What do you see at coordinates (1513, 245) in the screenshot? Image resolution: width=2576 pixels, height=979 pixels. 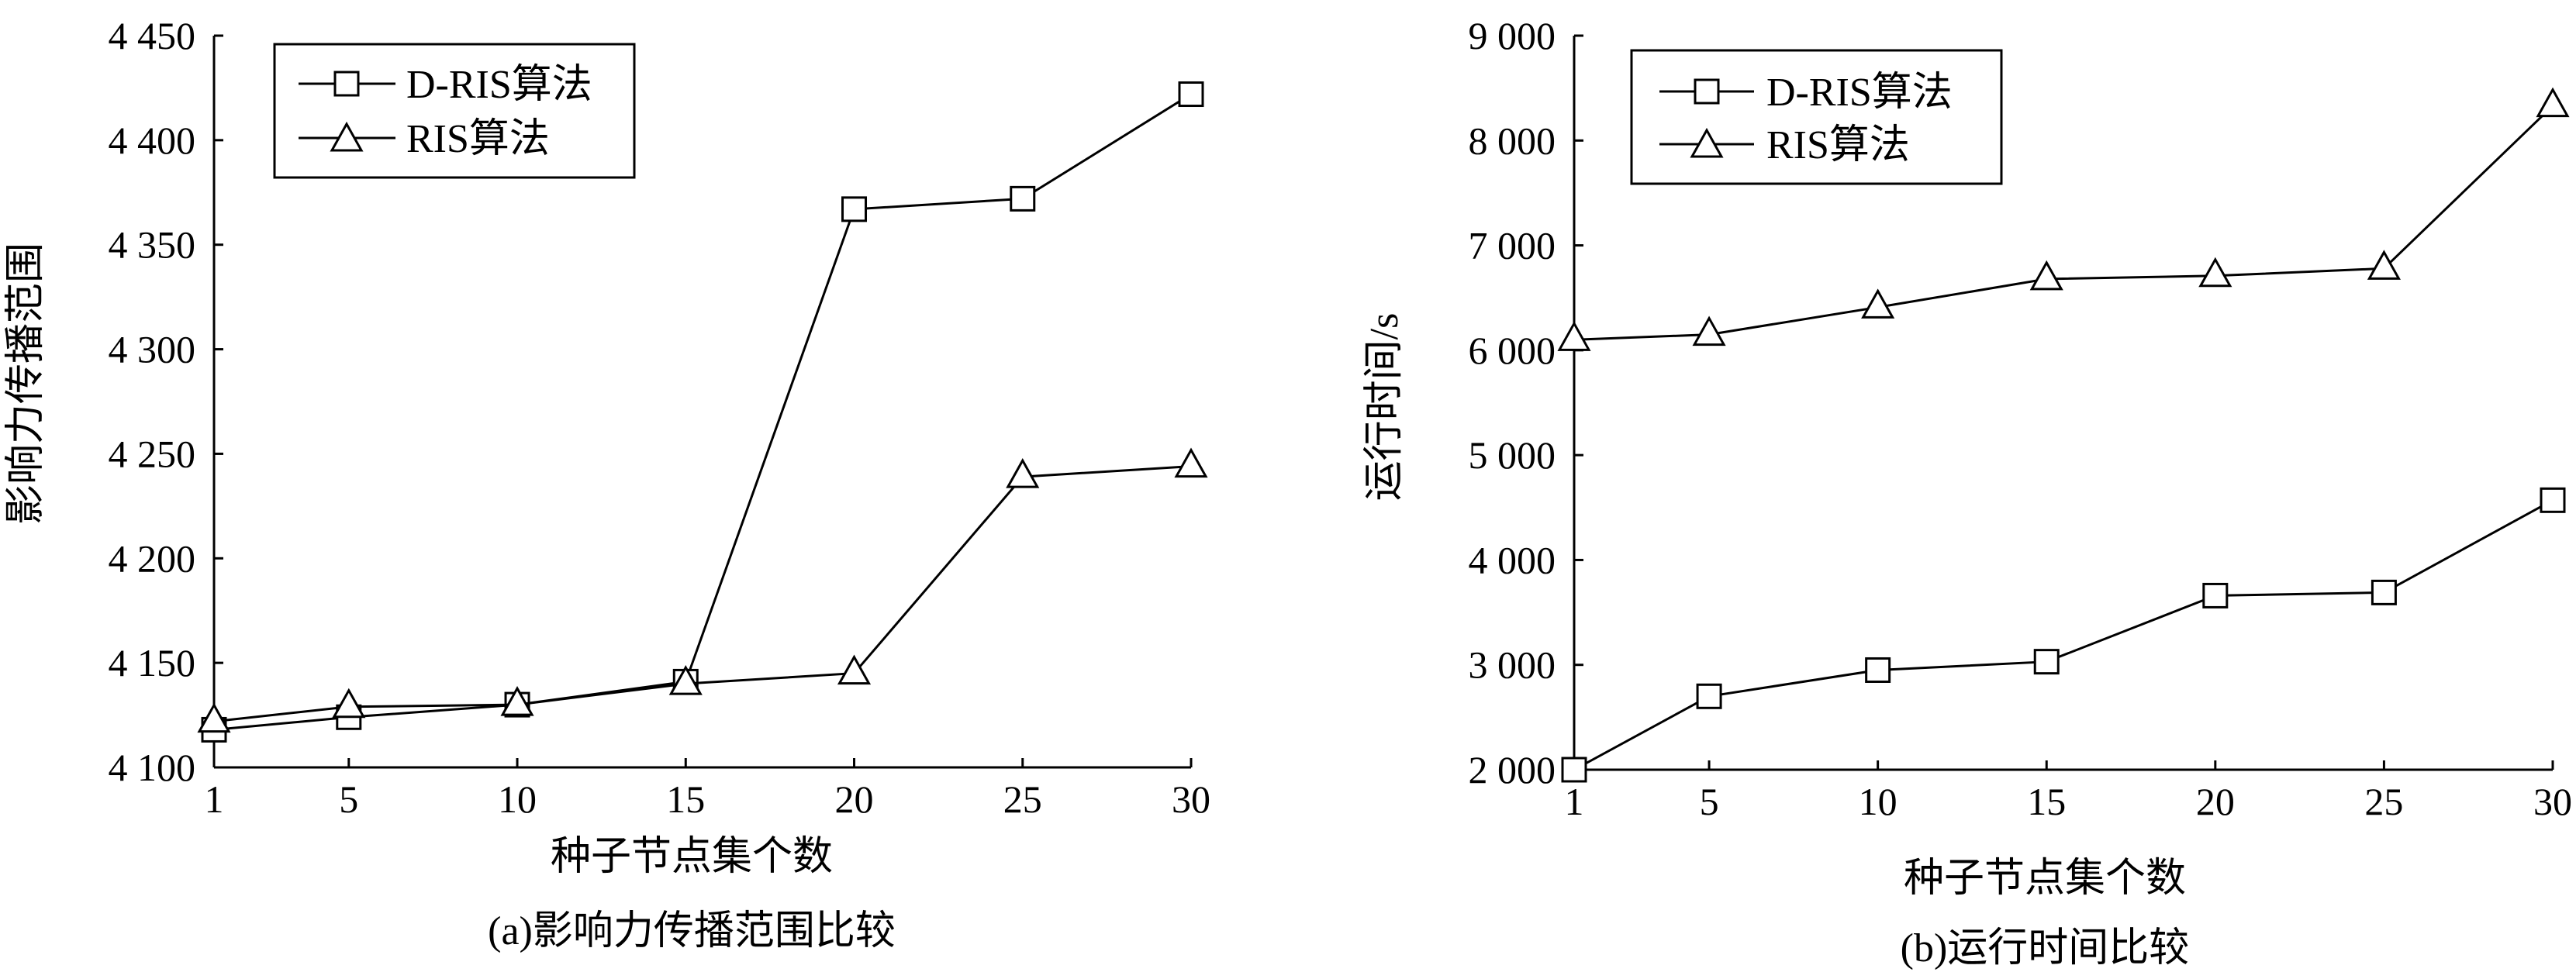 I see `y-tick-label-b: 7 000` at bounding box center [1513, 245].